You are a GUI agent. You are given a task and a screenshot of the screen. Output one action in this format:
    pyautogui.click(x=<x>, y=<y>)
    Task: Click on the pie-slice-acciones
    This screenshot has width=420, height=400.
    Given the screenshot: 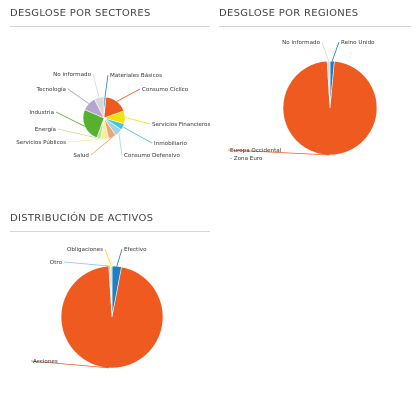 What is the action you would take?
    pyautogui.click(x=112, y=317)
    